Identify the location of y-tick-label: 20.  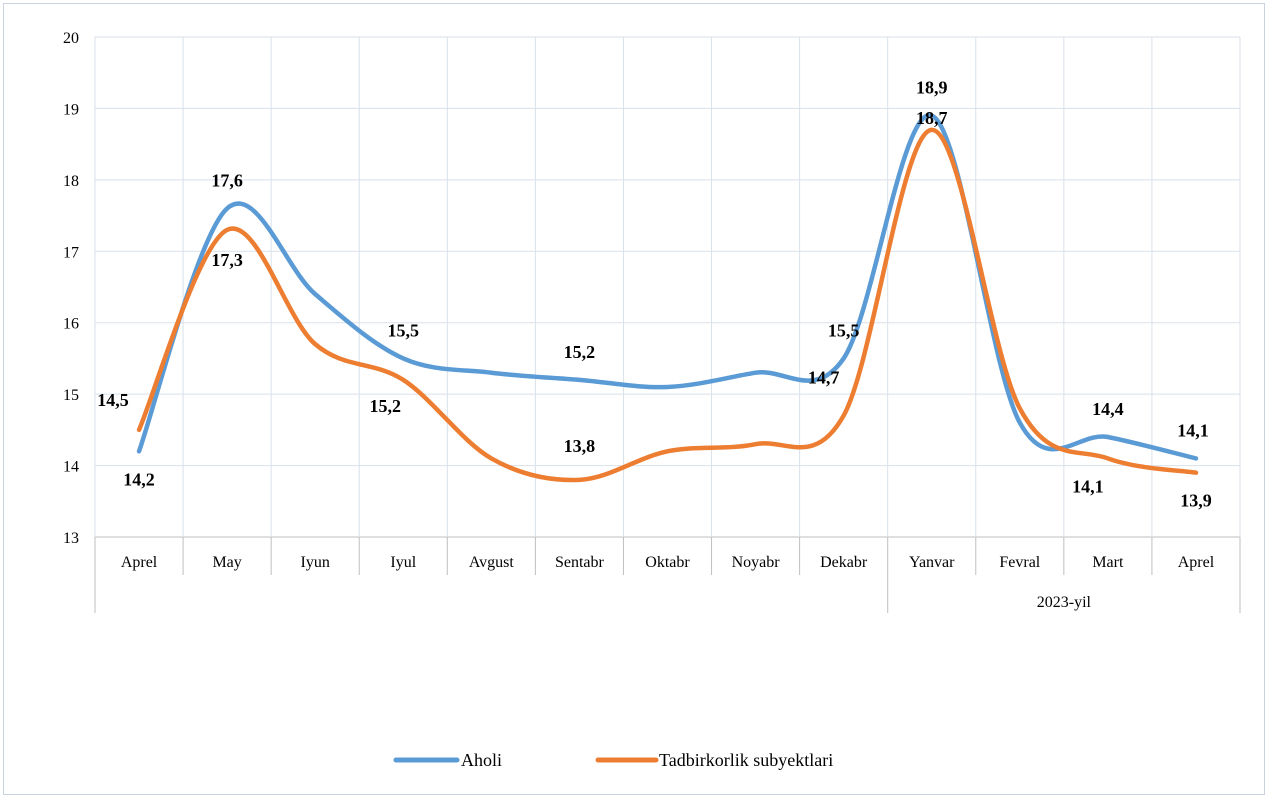
(71, 38).